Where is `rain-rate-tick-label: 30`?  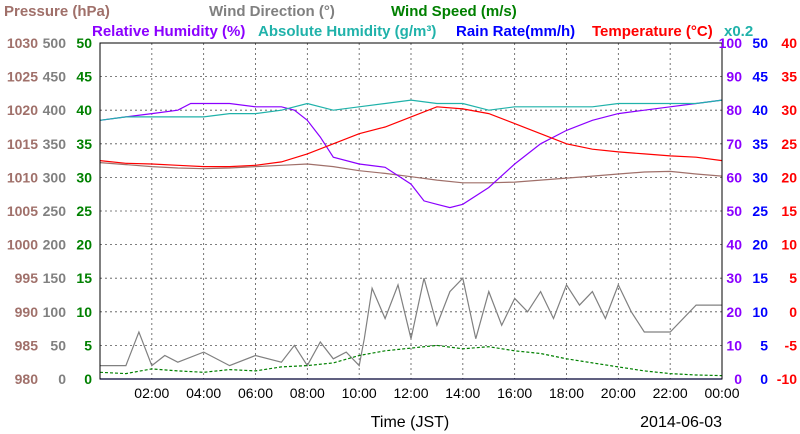 rain-rate-tick-label: 30 is located at coordinates (760, 177).